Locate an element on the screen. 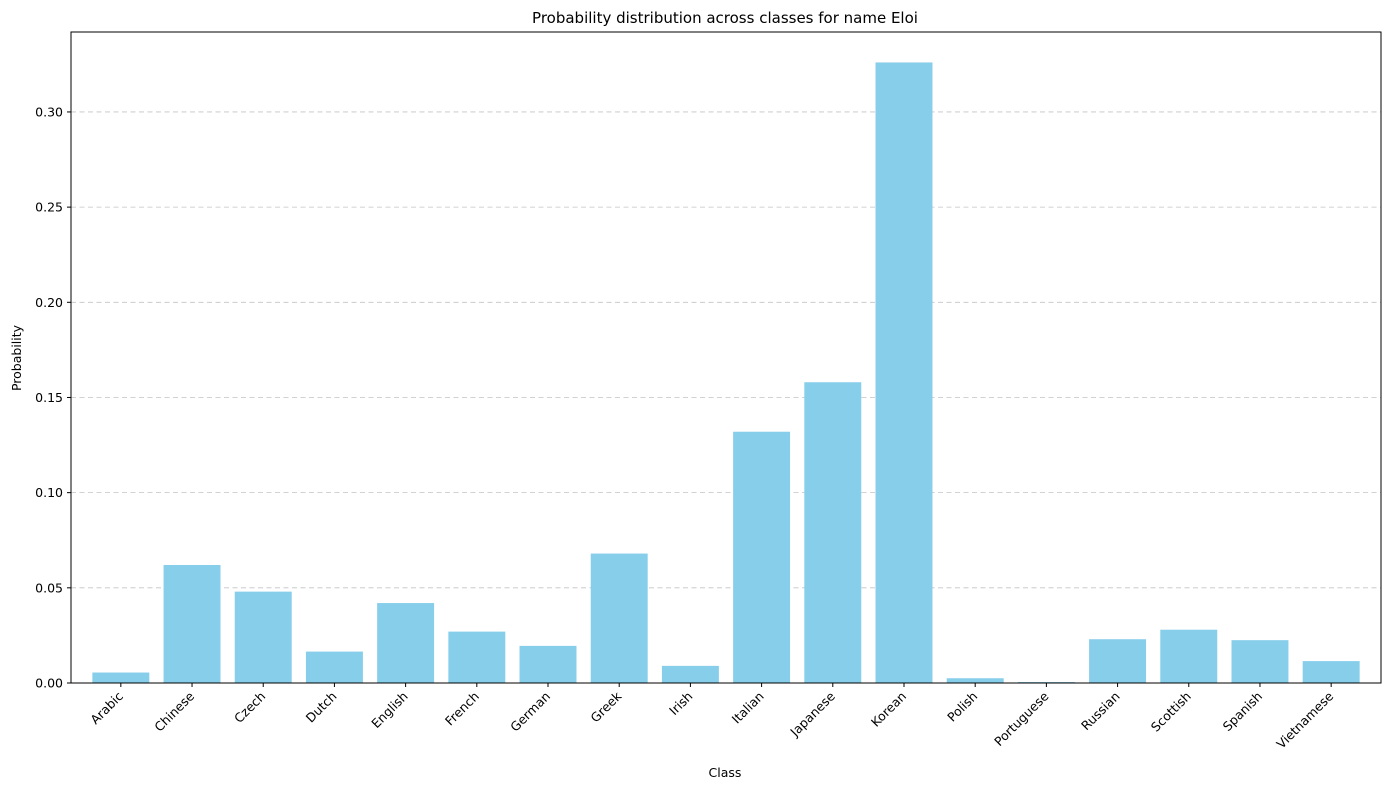  x-tick-label: Korean is located at coordinates (888, 709).